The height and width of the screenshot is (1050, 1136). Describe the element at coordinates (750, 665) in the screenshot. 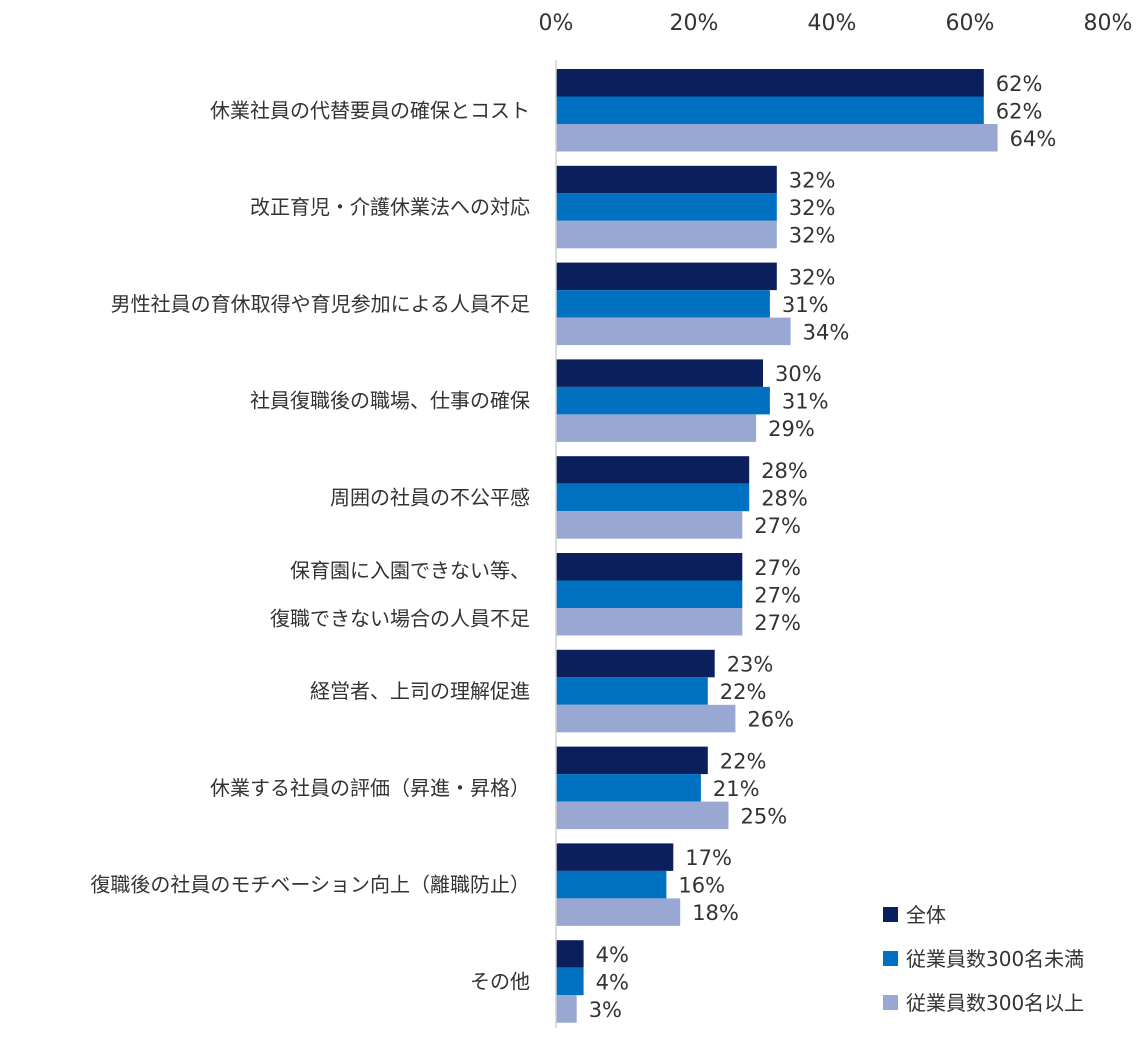

I see `bar-value-label: 23%` at that location.